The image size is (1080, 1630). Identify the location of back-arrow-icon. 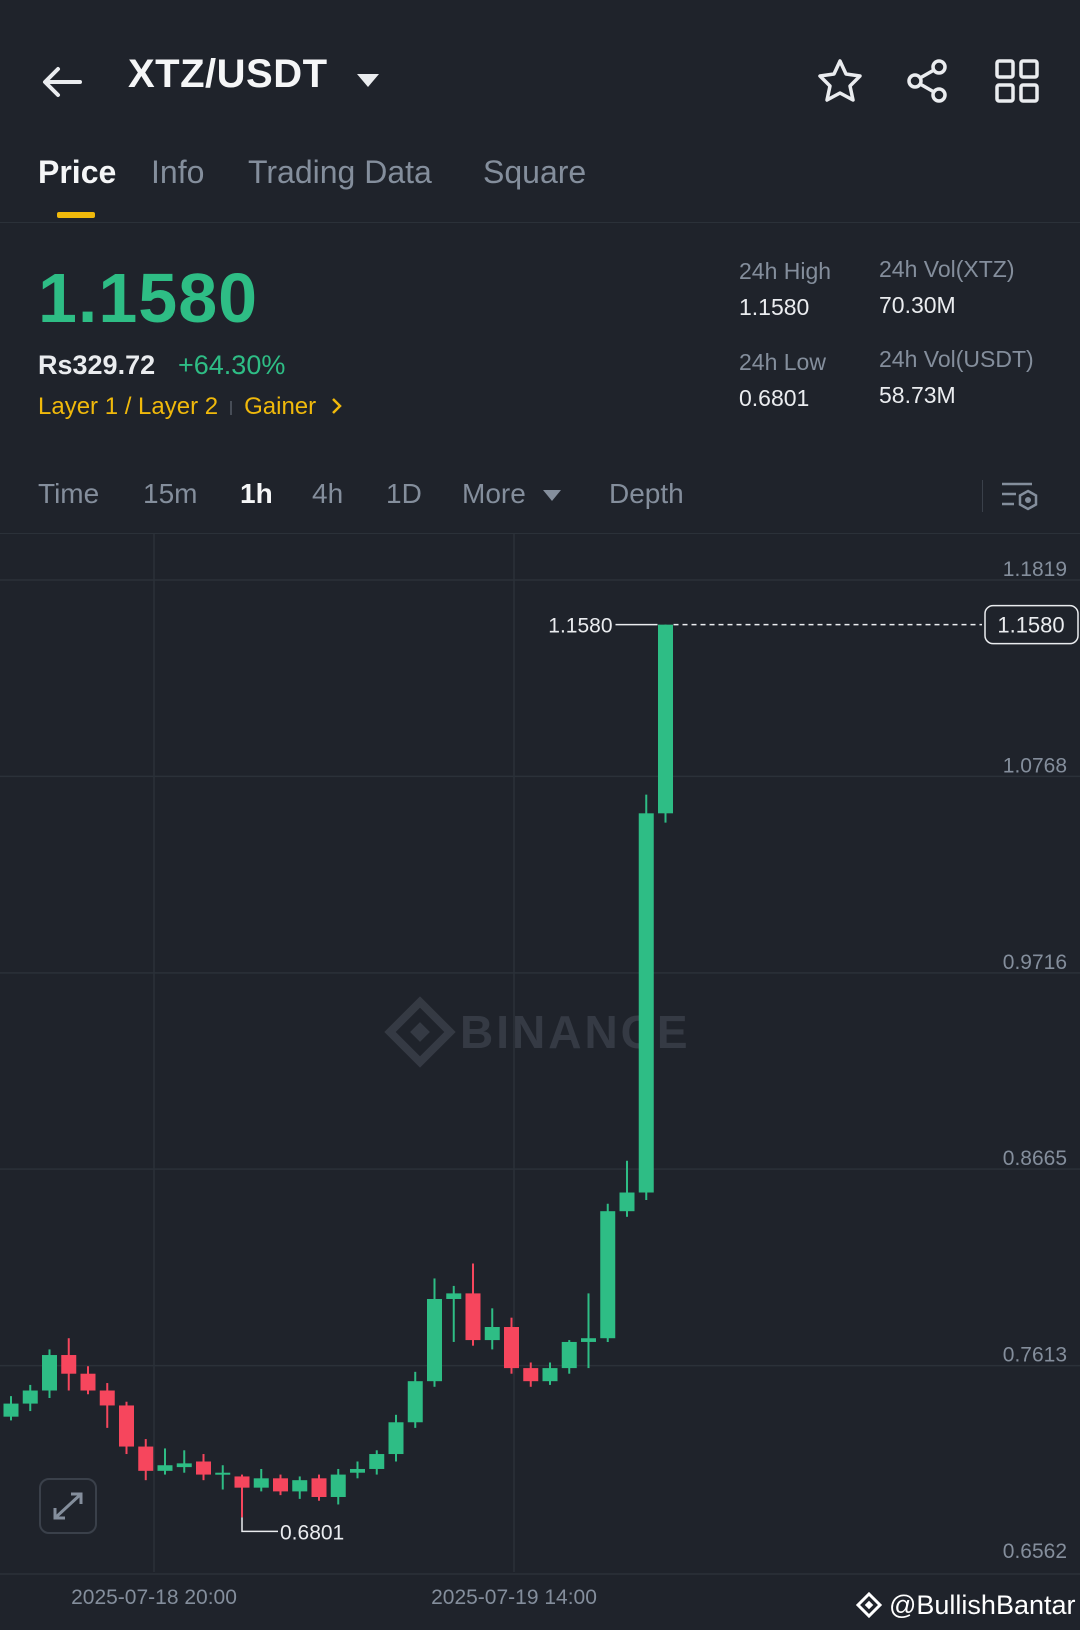
(62, 82).